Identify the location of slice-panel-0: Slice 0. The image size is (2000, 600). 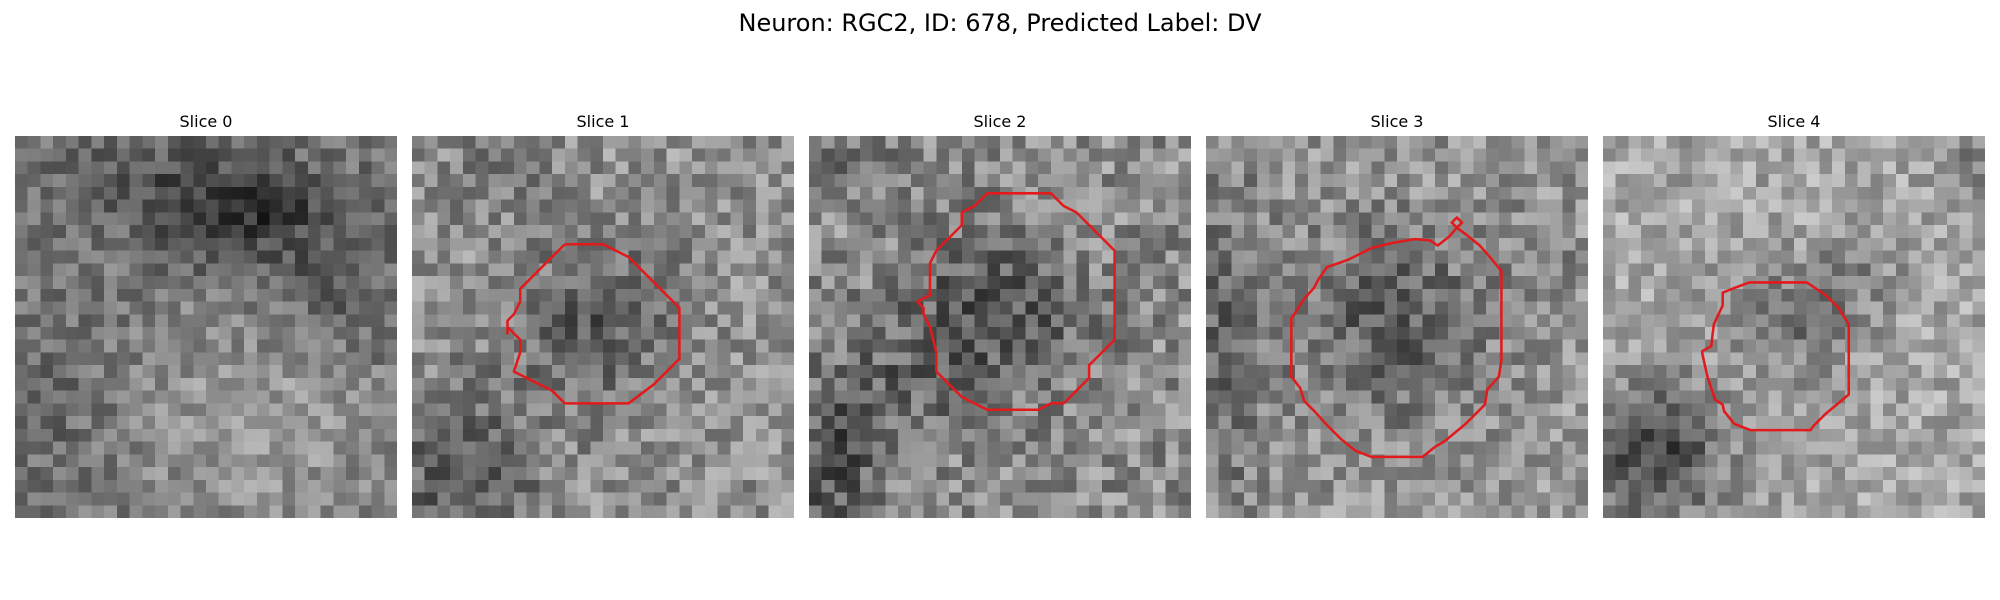
(206, 313).